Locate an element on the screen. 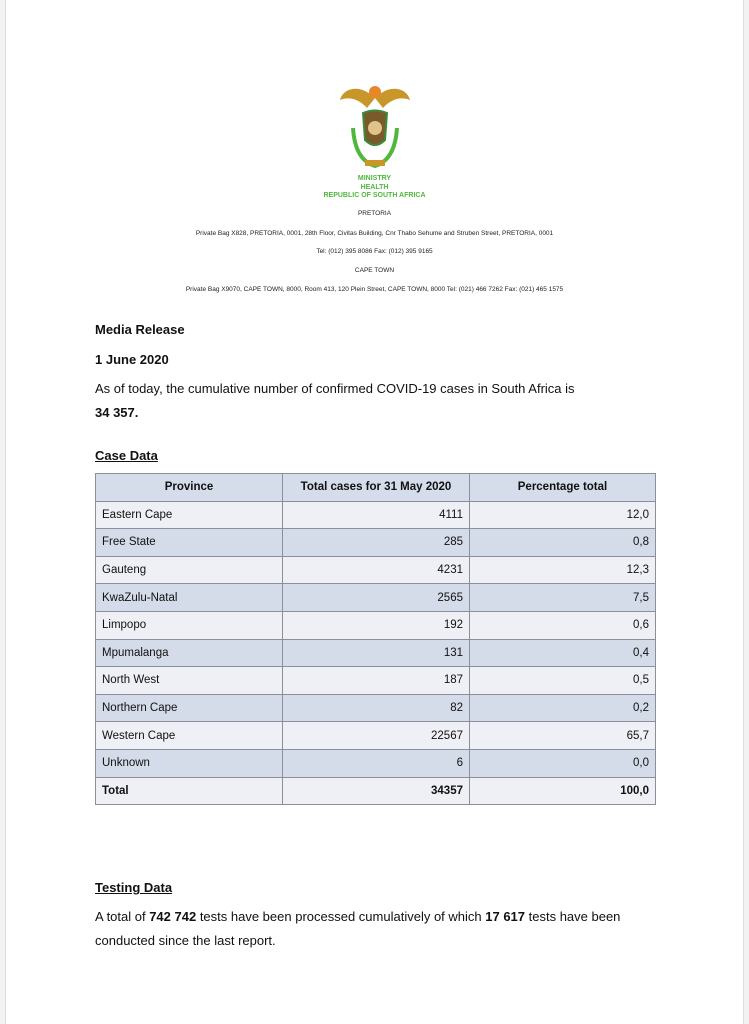 The width and height of the screenshot is (749, 1024). table-row: Free State 285 0,8 is located at coordinates (375, 542).